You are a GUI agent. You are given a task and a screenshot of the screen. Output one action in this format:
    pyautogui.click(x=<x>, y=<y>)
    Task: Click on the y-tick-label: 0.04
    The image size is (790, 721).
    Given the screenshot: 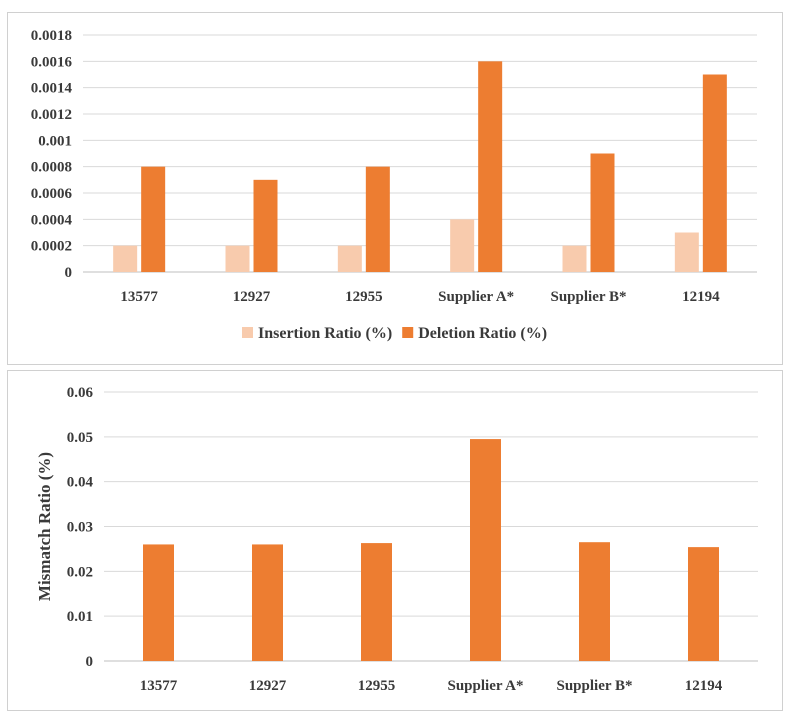 What is the action you would take?
    pyautogui.click(x=80, y=483)
    